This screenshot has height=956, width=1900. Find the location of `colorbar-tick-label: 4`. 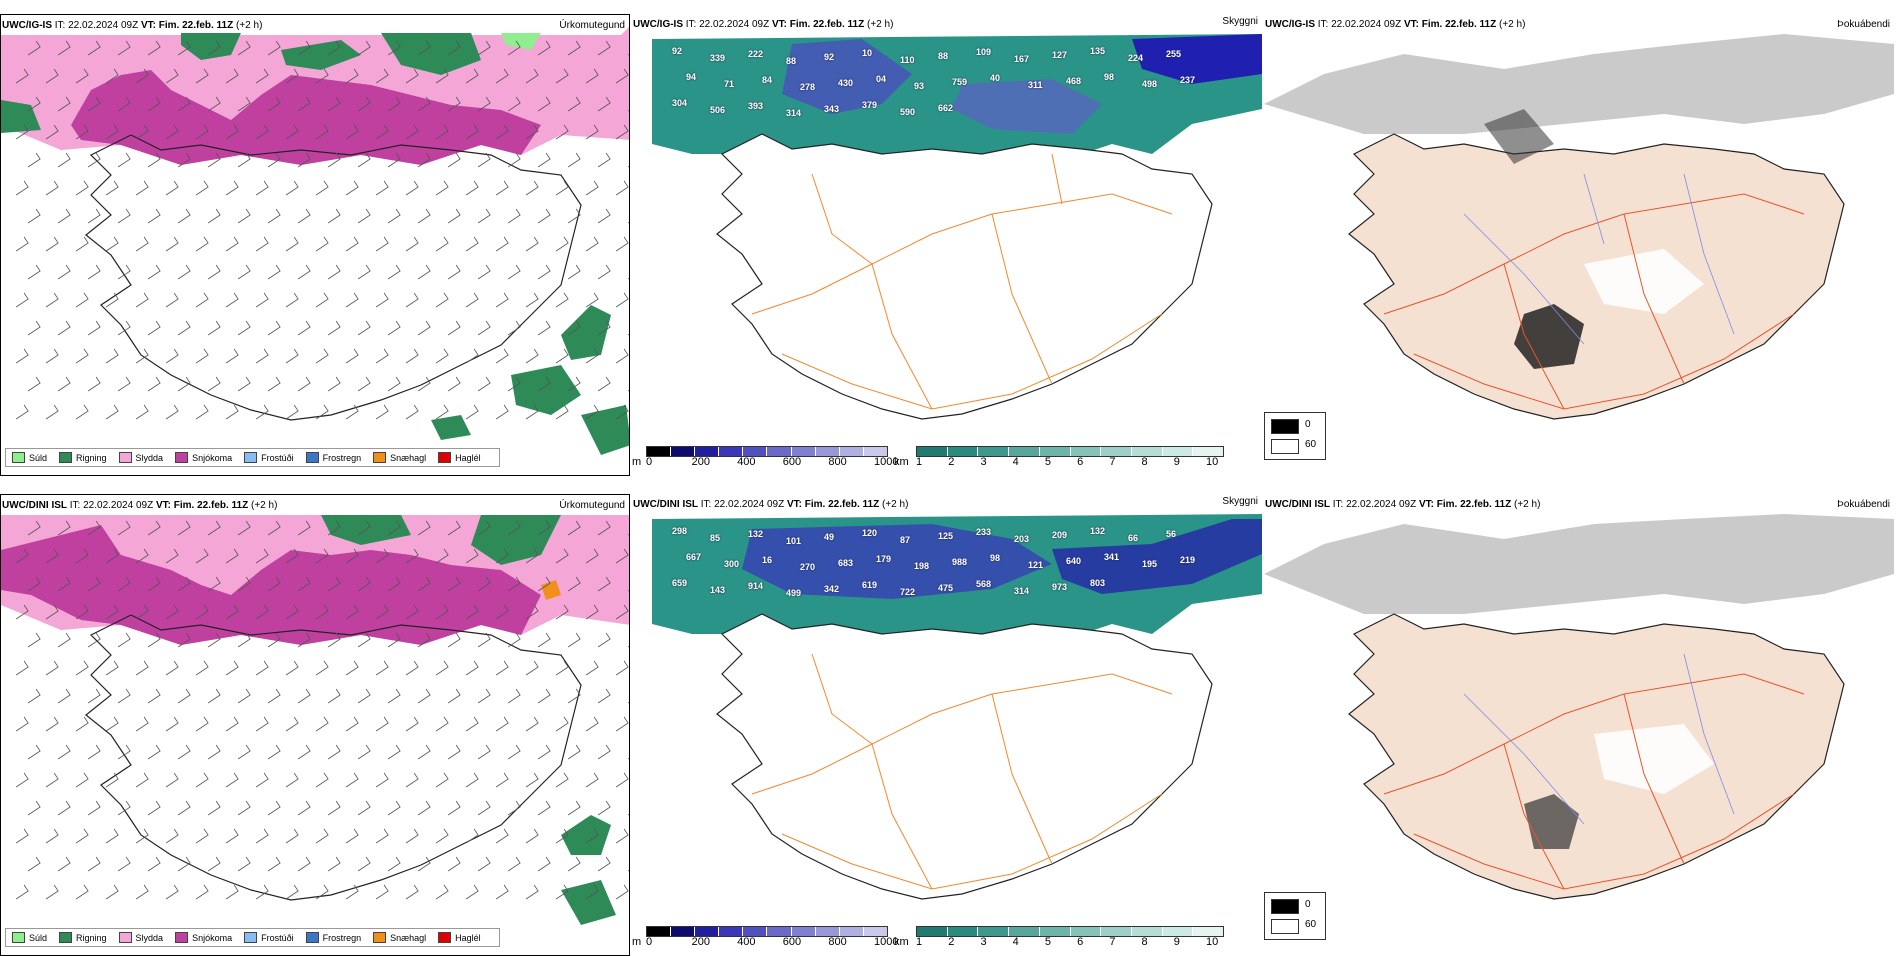

colorbar-tick-label: 4 is located at coordinates (1015, 462).